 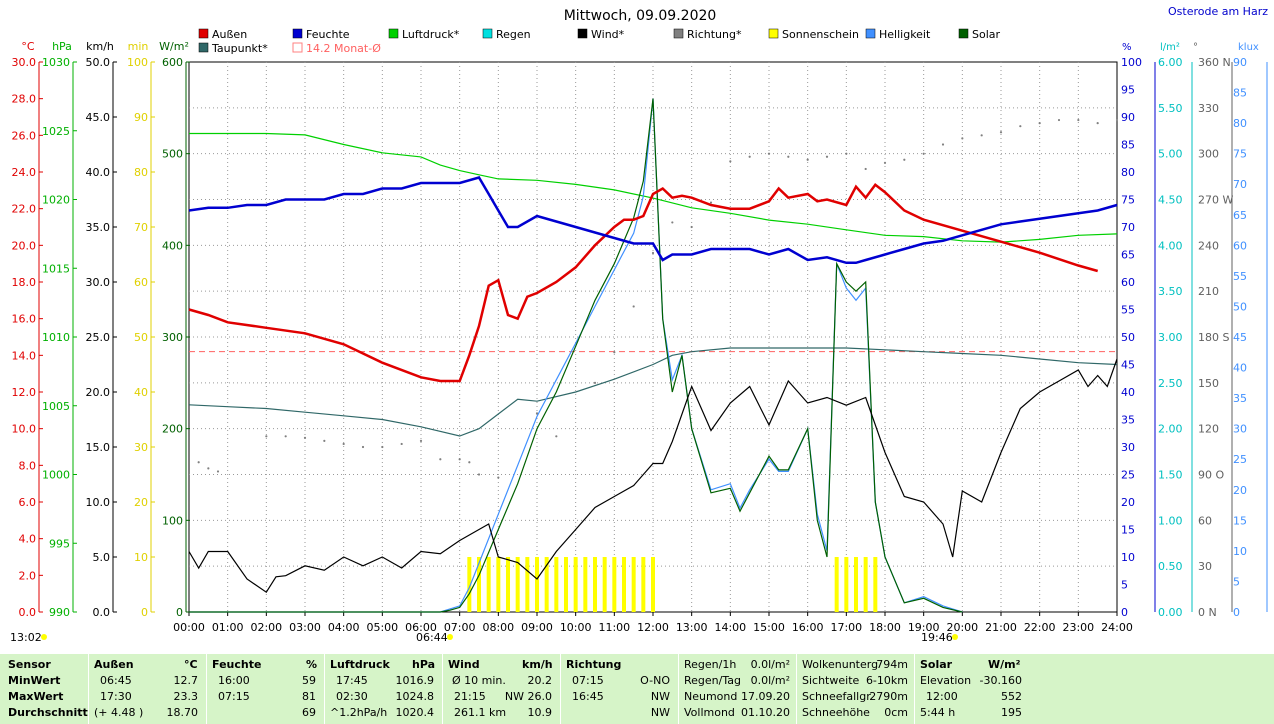 I want to click on schneehoehe-value: 0cm, so click(x=896, y=712).